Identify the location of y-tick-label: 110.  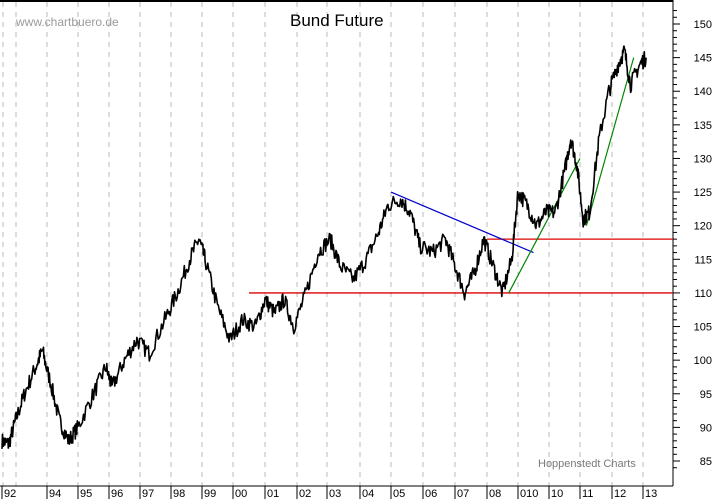
(703, 294).